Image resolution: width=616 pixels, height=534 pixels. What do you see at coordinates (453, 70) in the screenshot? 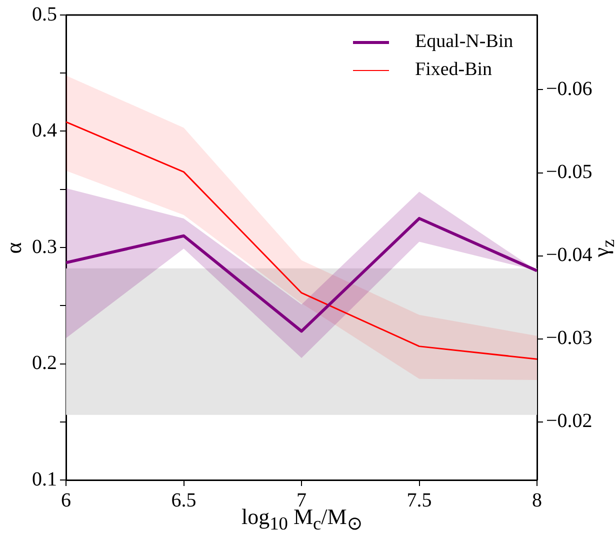
I see `legend-label: Fixed-Bin` at bounding box center [453, 70].